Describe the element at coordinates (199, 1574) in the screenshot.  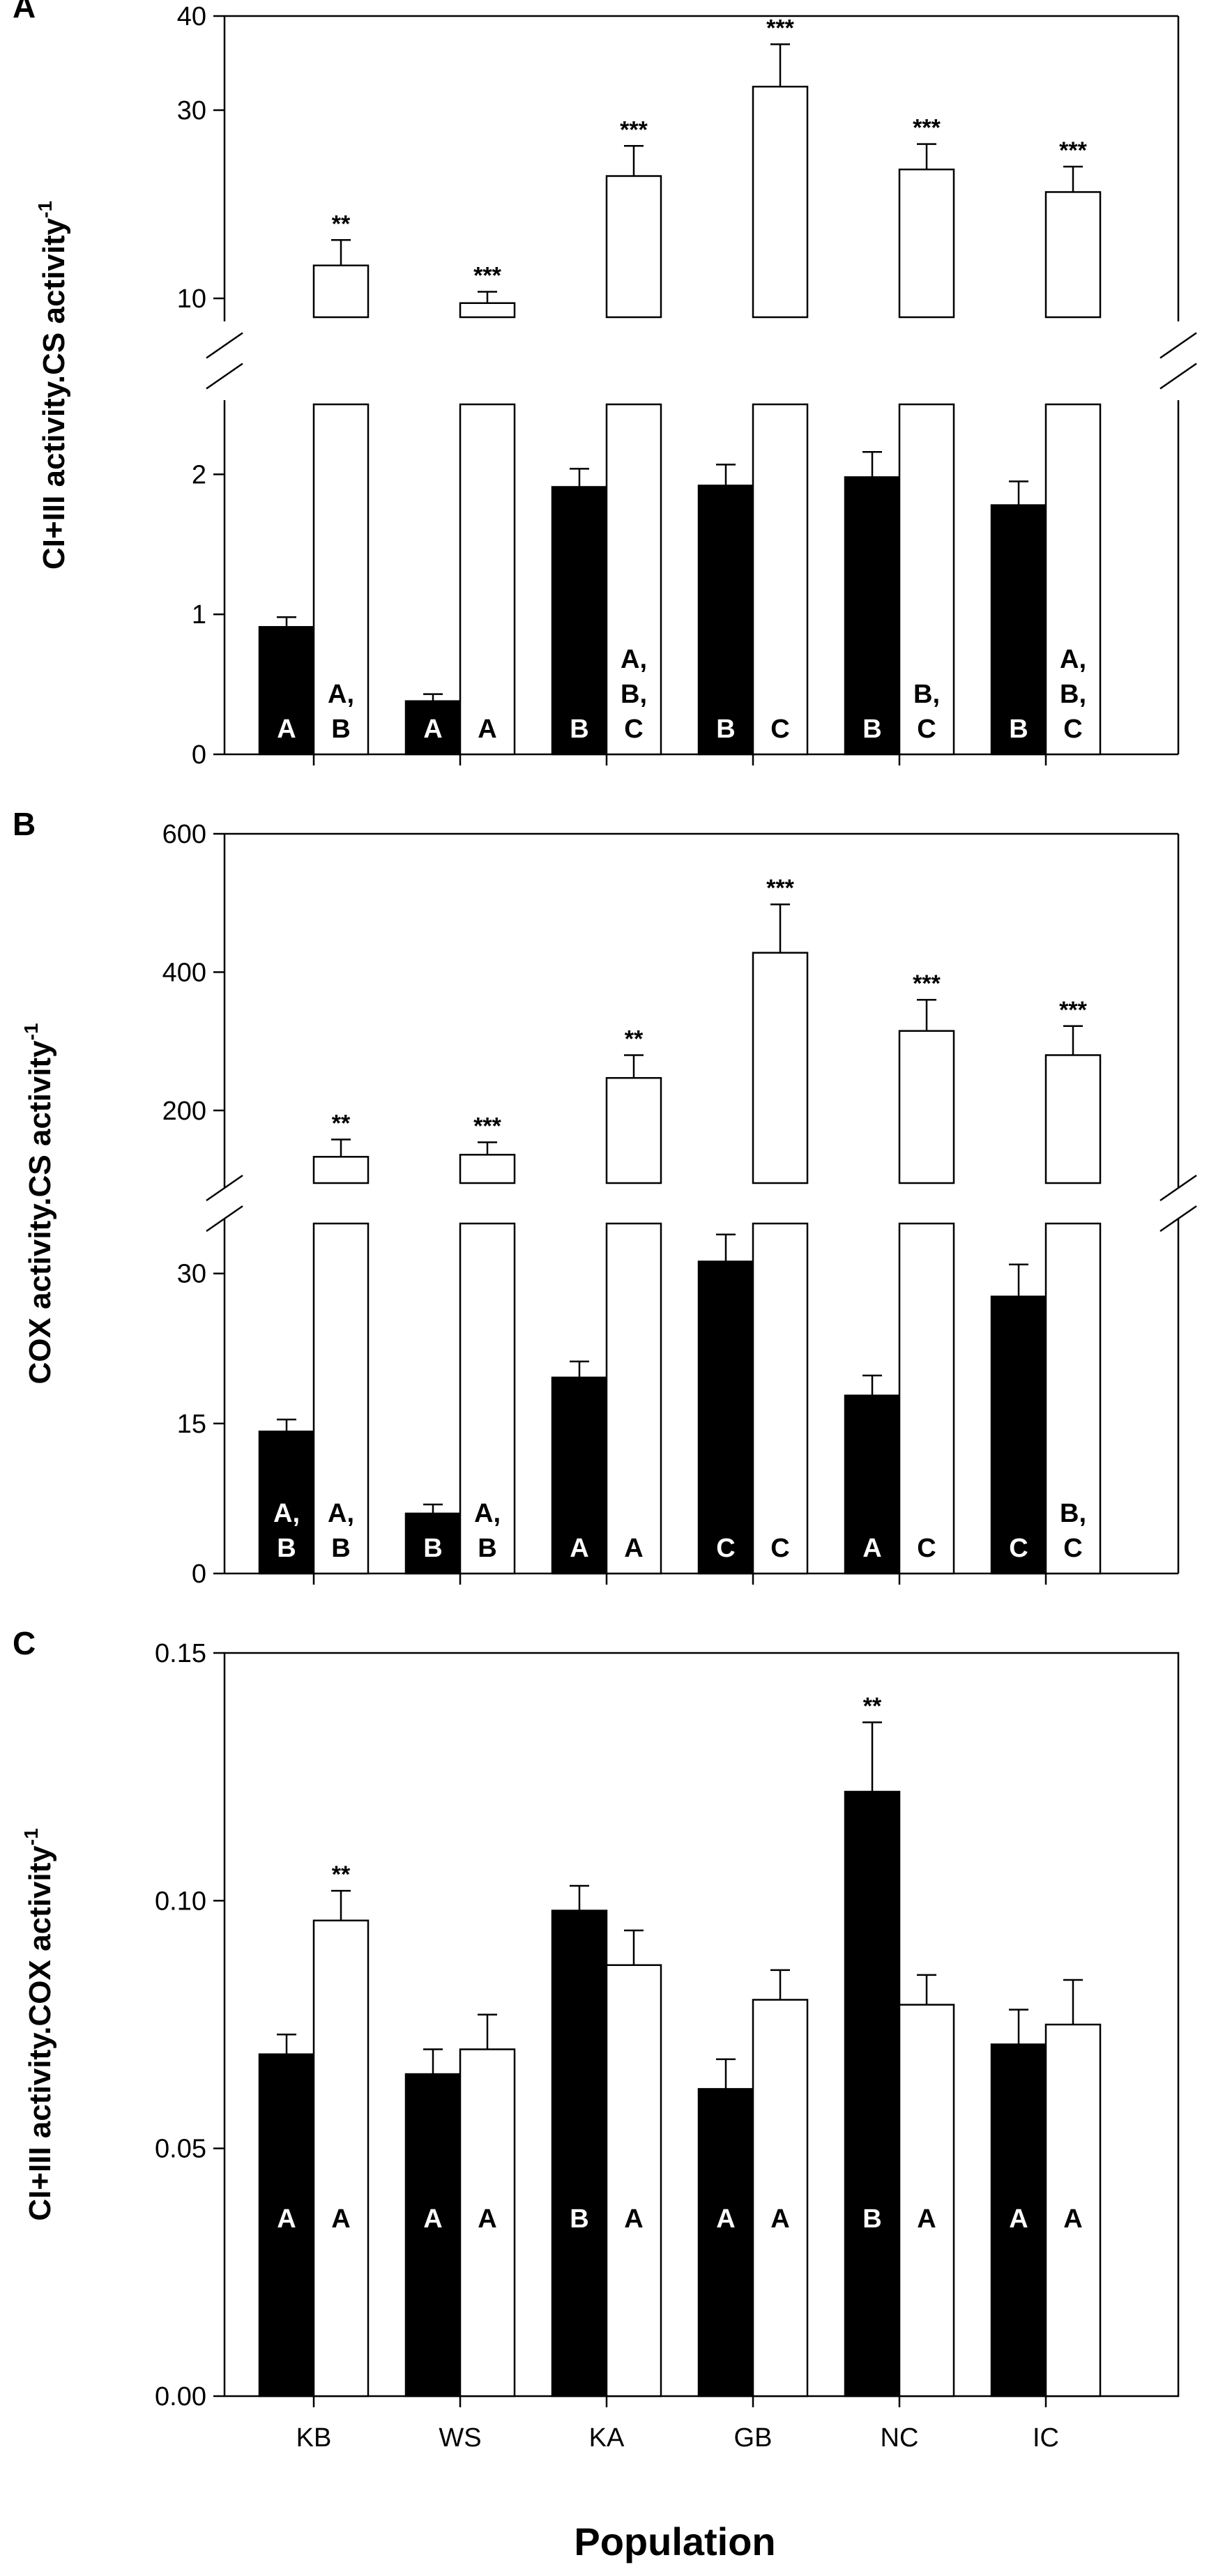
I see `y-tick-label: 0` at that location.